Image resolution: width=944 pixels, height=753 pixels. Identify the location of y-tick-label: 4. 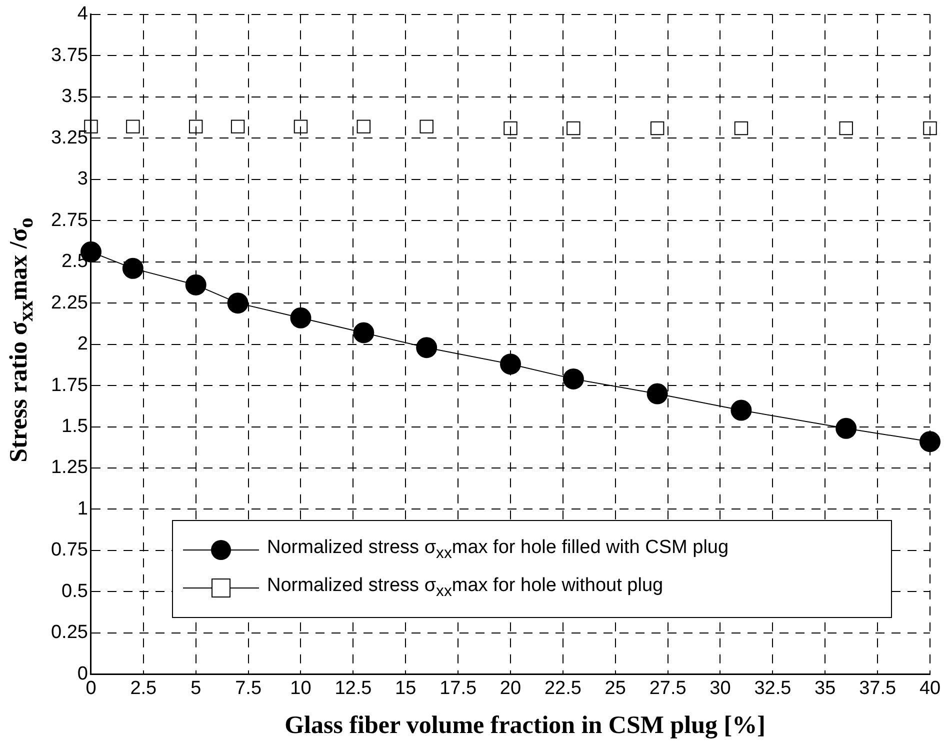
(82, 14).